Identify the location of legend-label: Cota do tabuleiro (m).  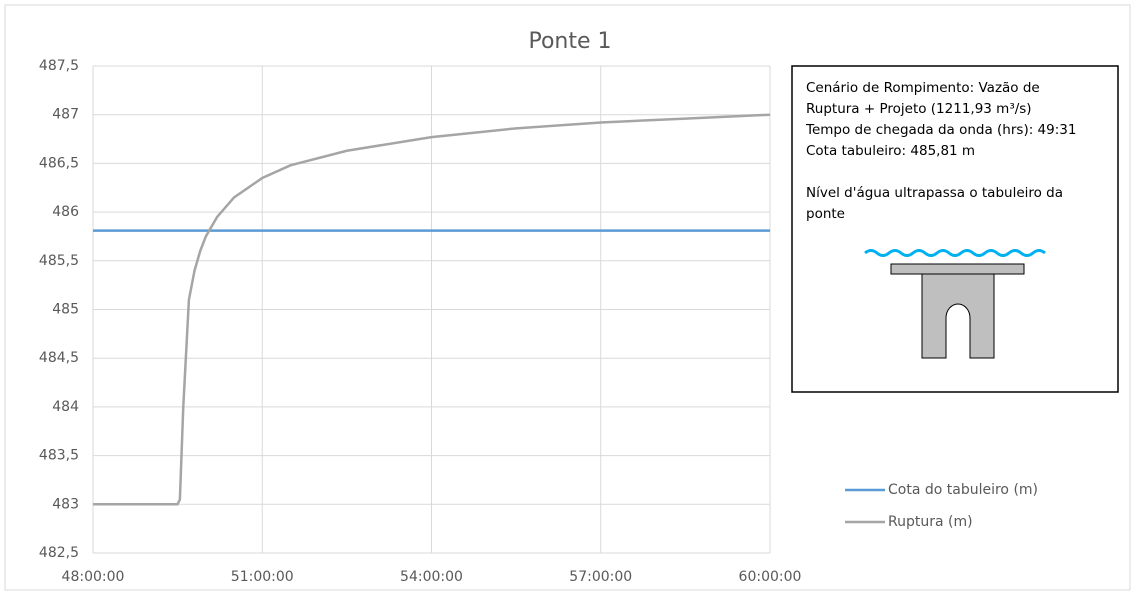
(963, 490).